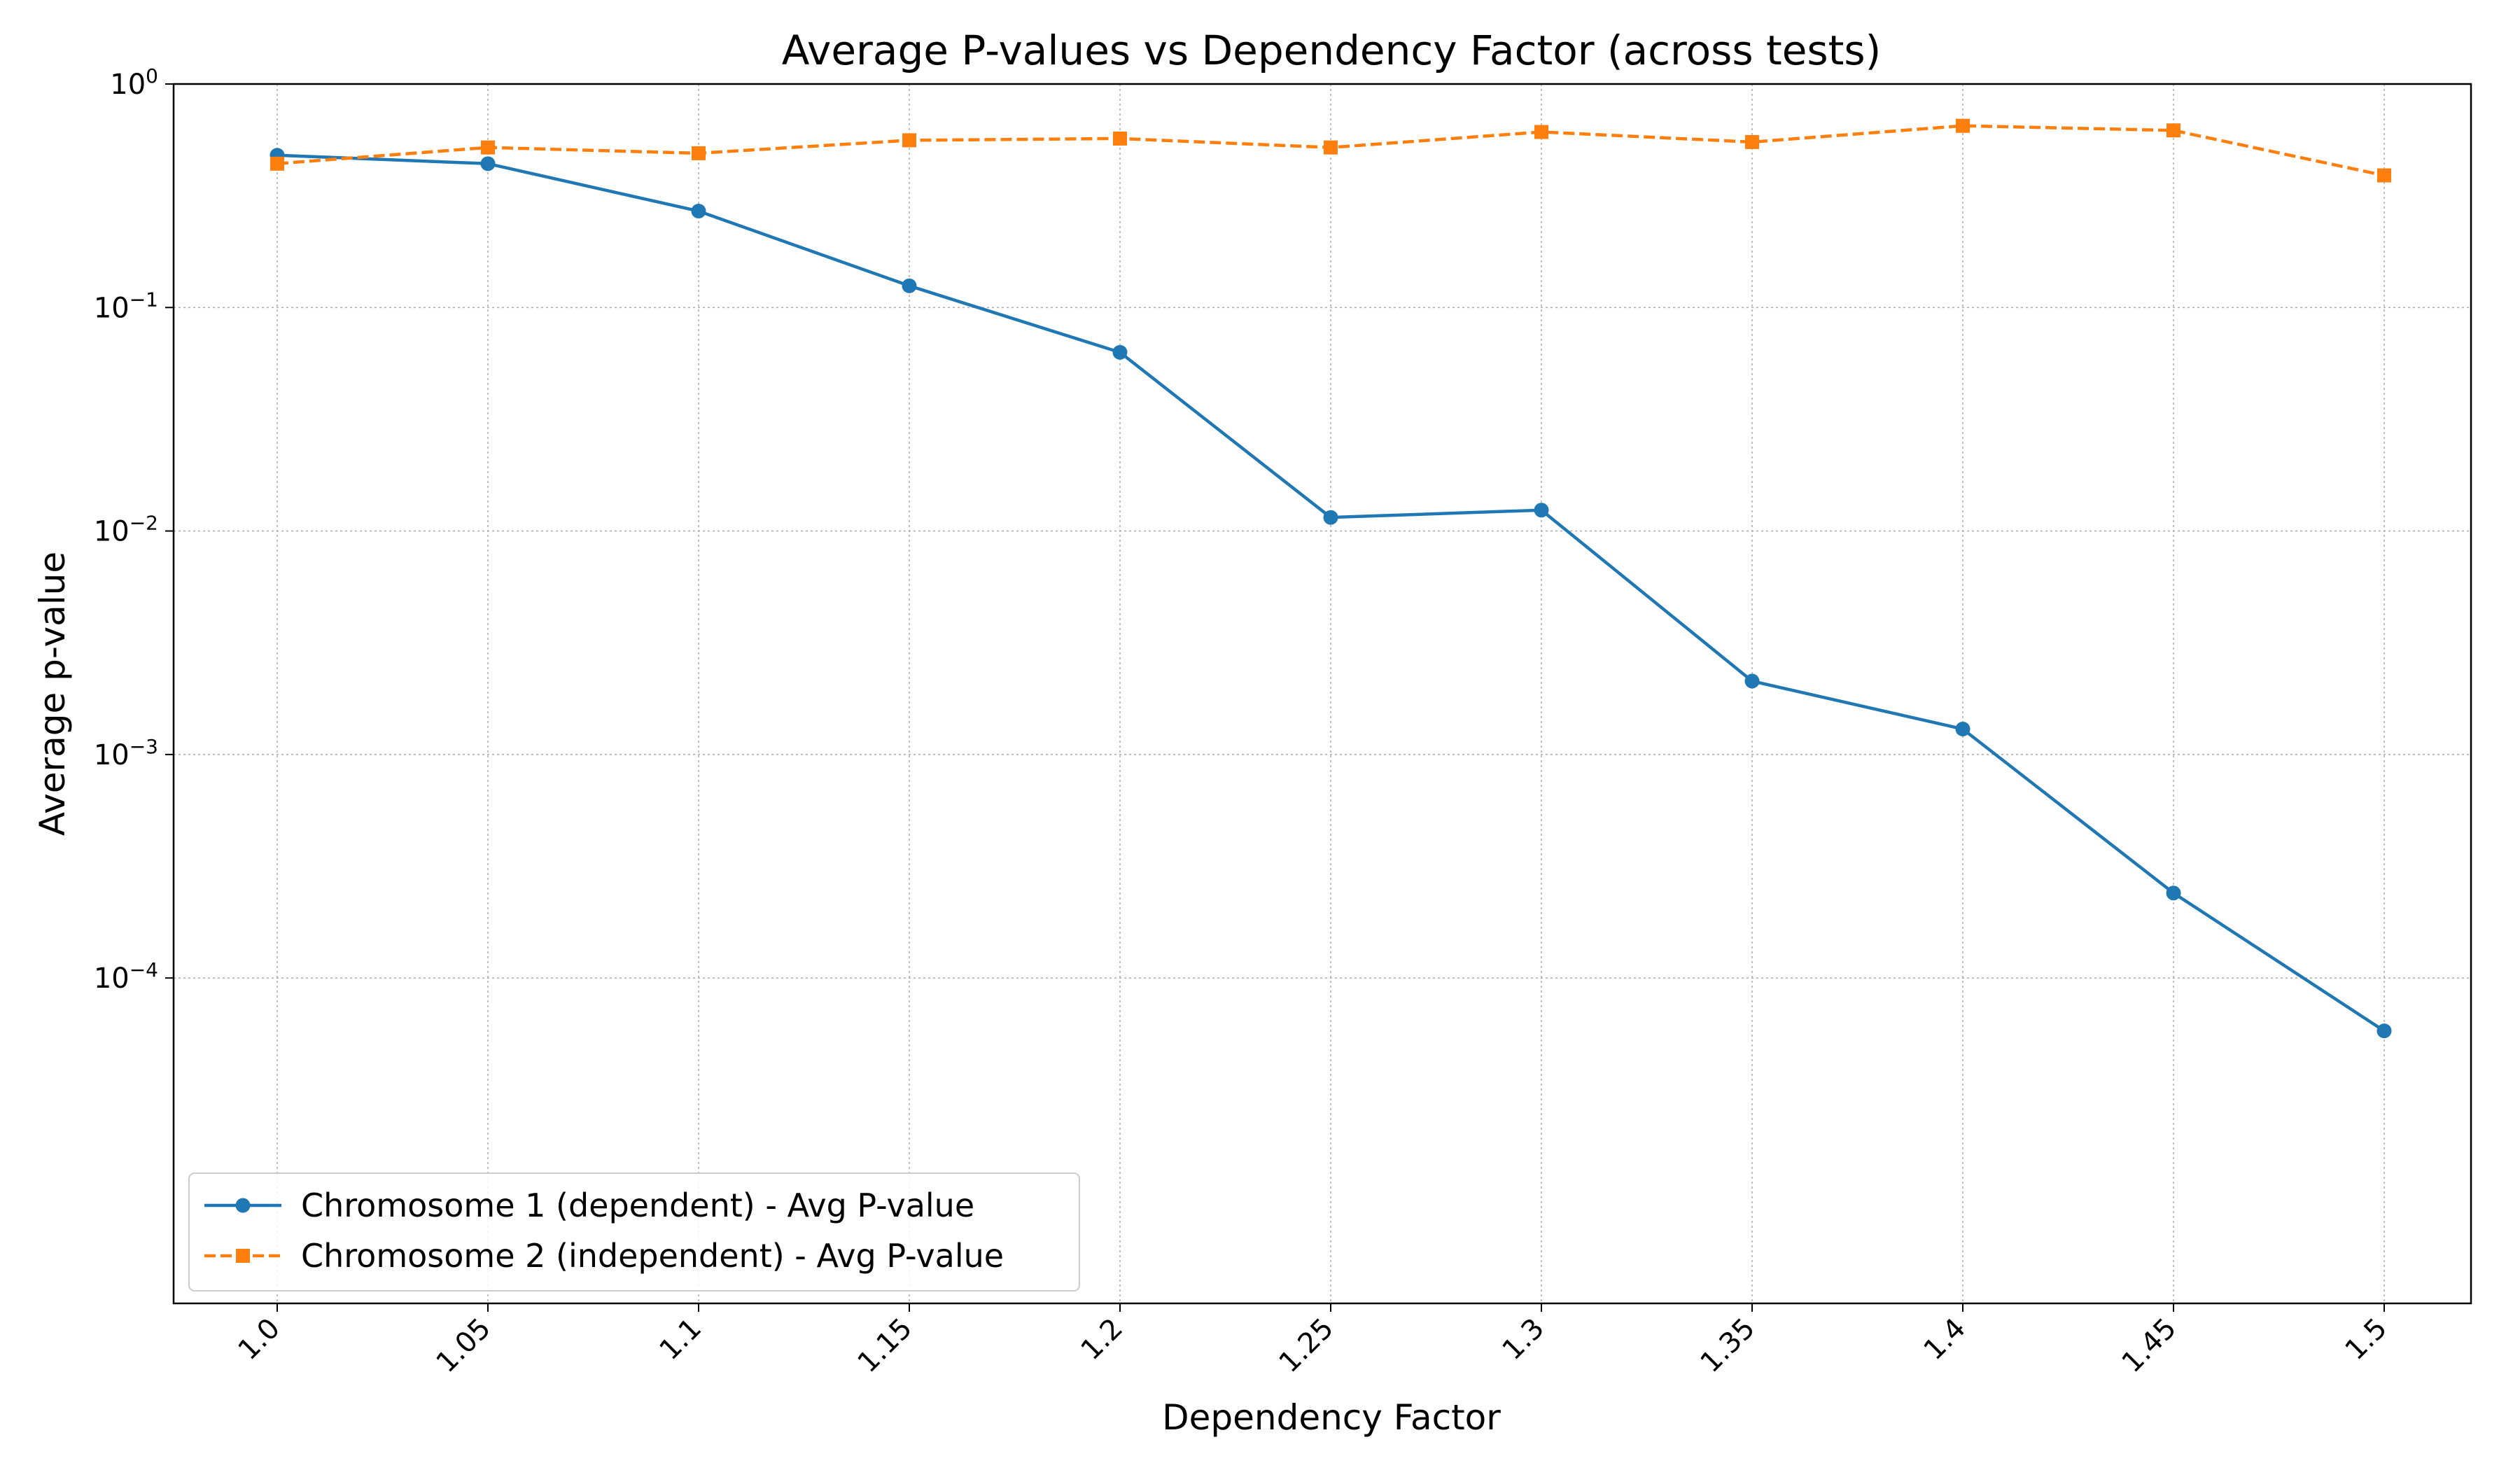  What do you see at coordinates (243, 1256) in the screenshot?
I see `legend-marker-square` at bounding box center [243, 1256].